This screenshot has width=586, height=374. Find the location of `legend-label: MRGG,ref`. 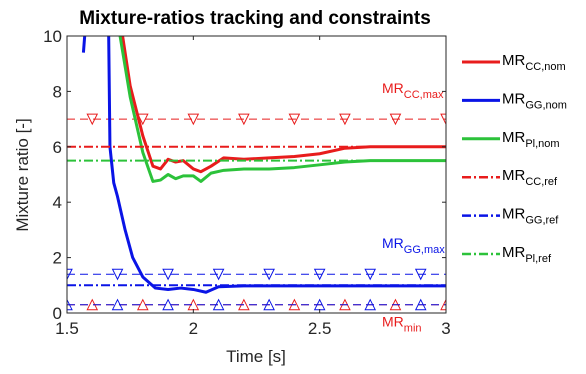

legend-label: MRGG,ref is located at coordinates (530, 216).